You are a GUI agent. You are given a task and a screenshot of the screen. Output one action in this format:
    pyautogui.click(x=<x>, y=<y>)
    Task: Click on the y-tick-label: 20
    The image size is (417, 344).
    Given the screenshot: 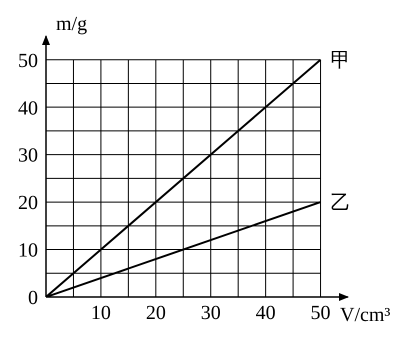 What is the action you would take?
    pyautogui.click(x=28, y=203)
    